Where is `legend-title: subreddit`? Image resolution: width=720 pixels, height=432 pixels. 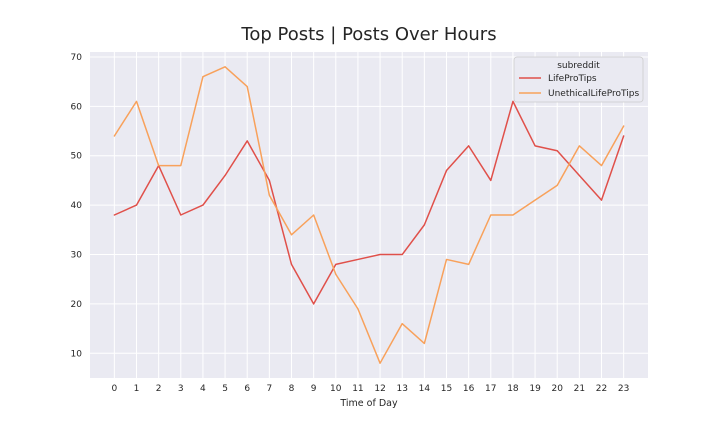 legend-title: subreddit is located at coordinates (578, 66).